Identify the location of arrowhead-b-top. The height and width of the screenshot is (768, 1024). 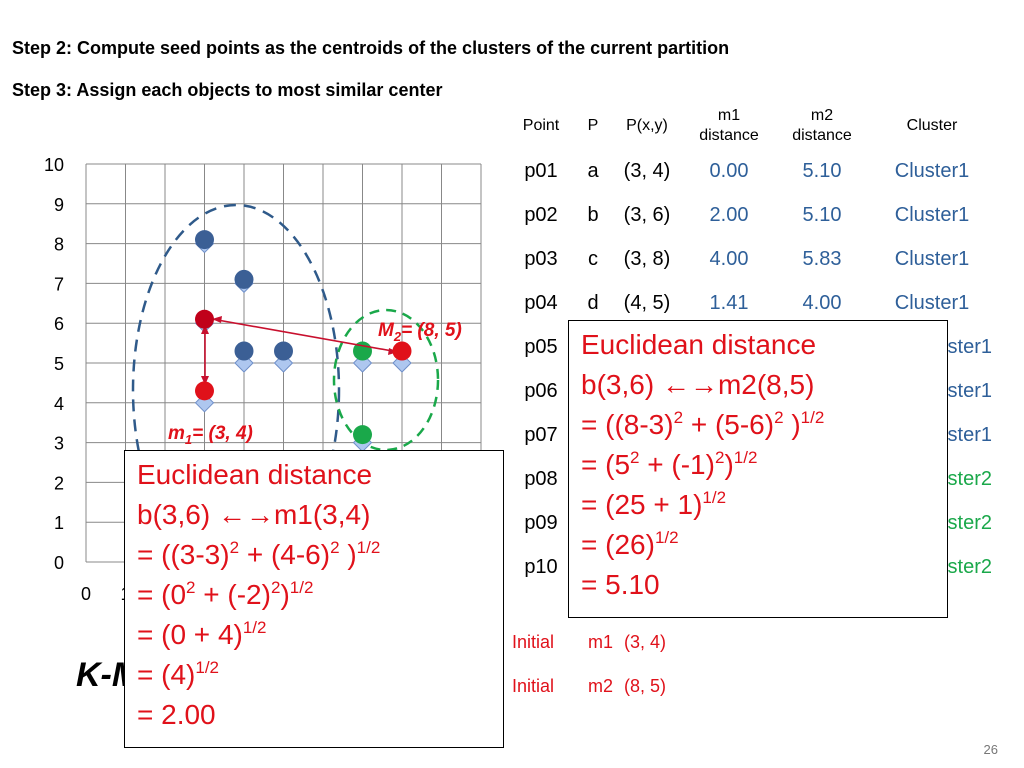
(205, 329).